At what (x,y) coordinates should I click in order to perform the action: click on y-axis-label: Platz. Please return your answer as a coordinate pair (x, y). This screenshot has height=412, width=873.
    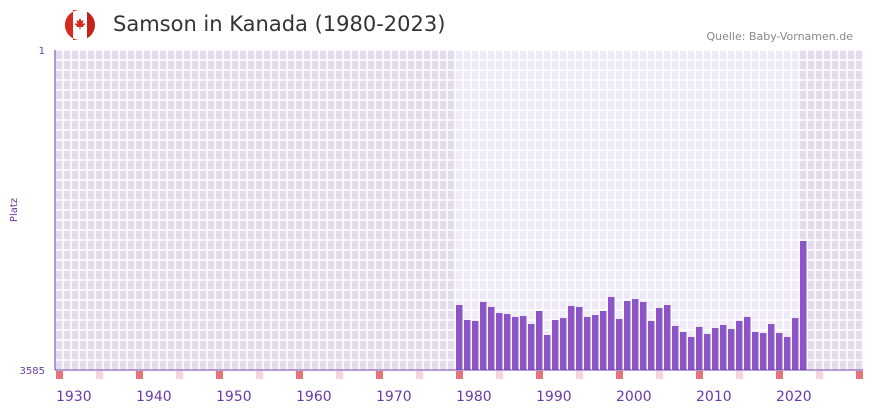
    Looking at the image, I should click on (14, 210).